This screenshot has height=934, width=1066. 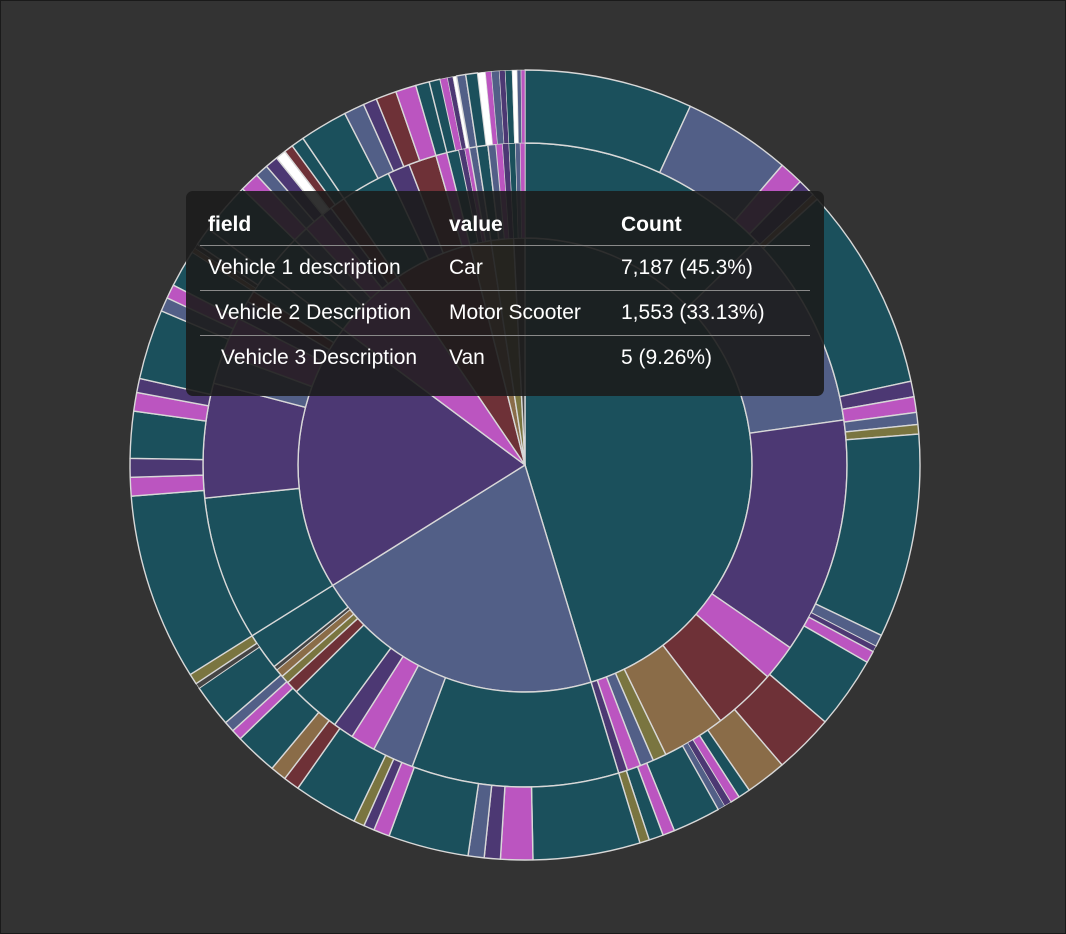 What do you see at coordinates (711, 313) in the screenshot?
I see `tooltip-count: 1,553 (33.13%)` at bounding box center [711, 313].